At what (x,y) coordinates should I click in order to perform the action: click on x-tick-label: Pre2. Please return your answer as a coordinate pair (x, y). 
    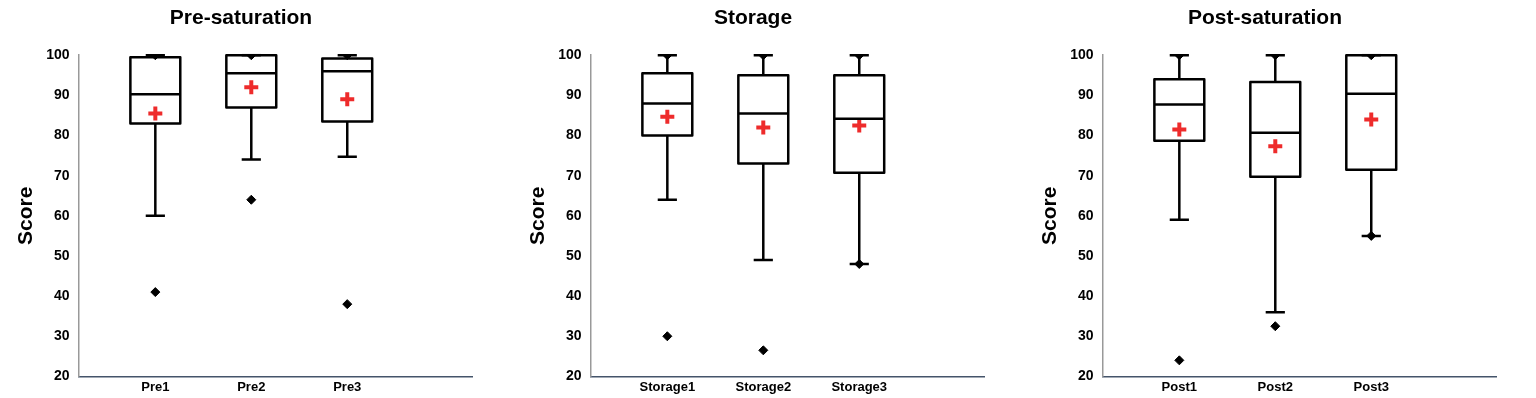
    Looking at the image, I should click on (251, 386).